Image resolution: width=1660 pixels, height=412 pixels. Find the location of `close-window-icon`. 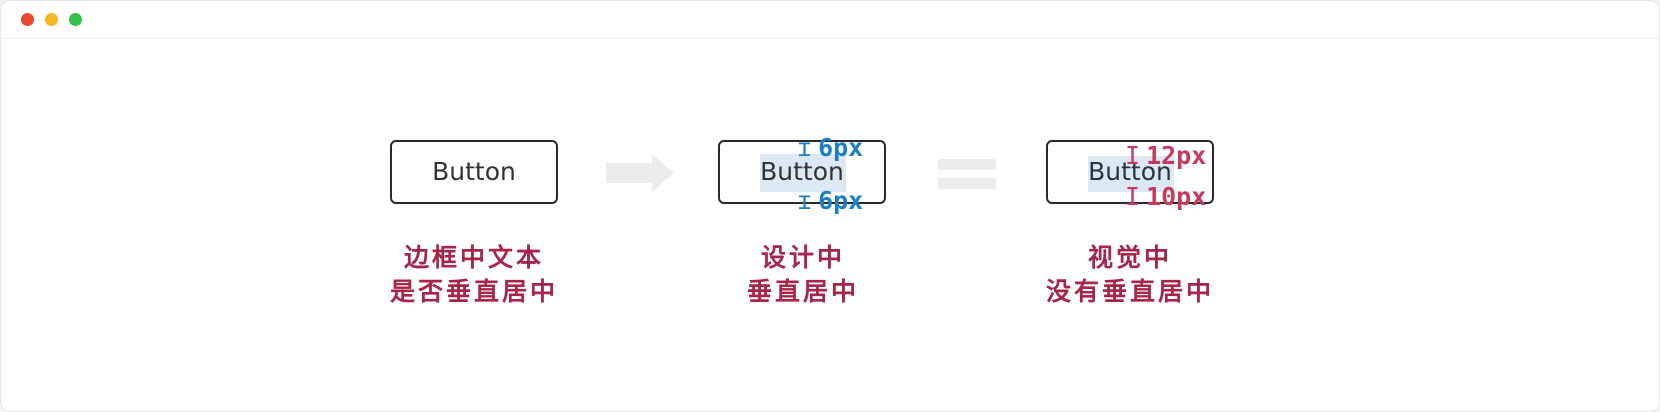

close-window-icon is located at coordinates (27, 19).